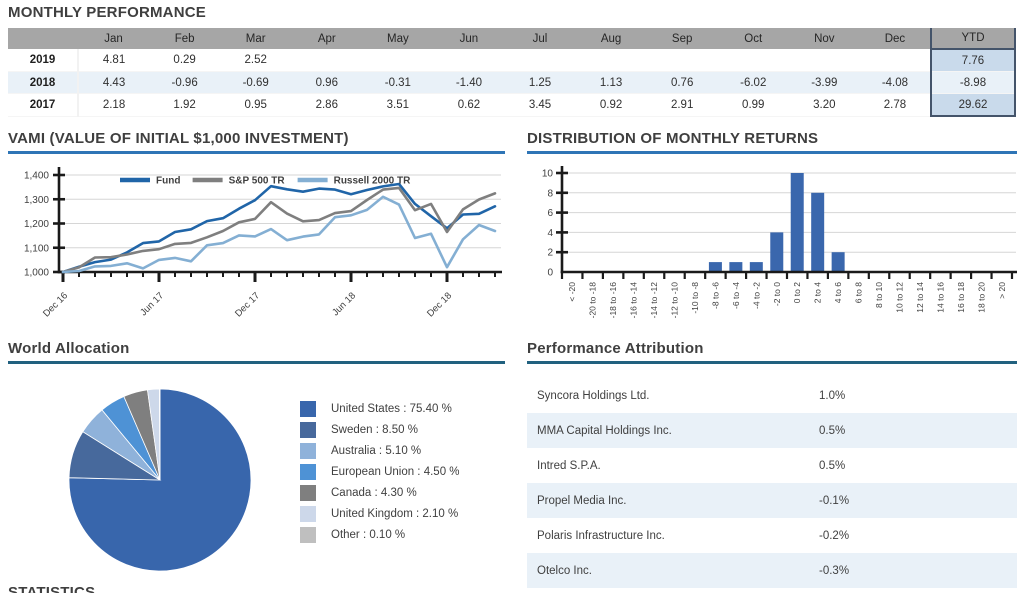  I want to click on holding-contribution: -0.2%, so click(834, 535).